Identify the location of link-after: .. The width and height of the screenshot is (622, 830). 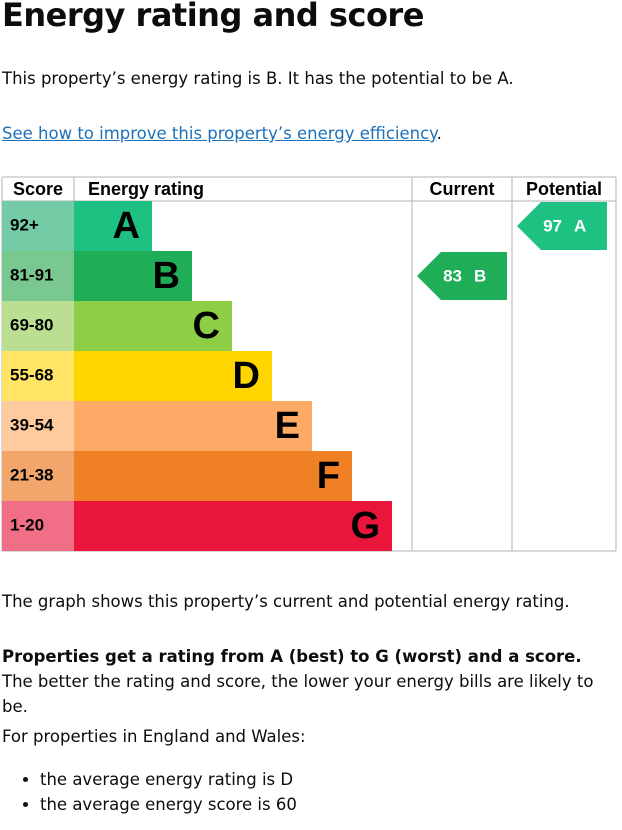
(439, 133).